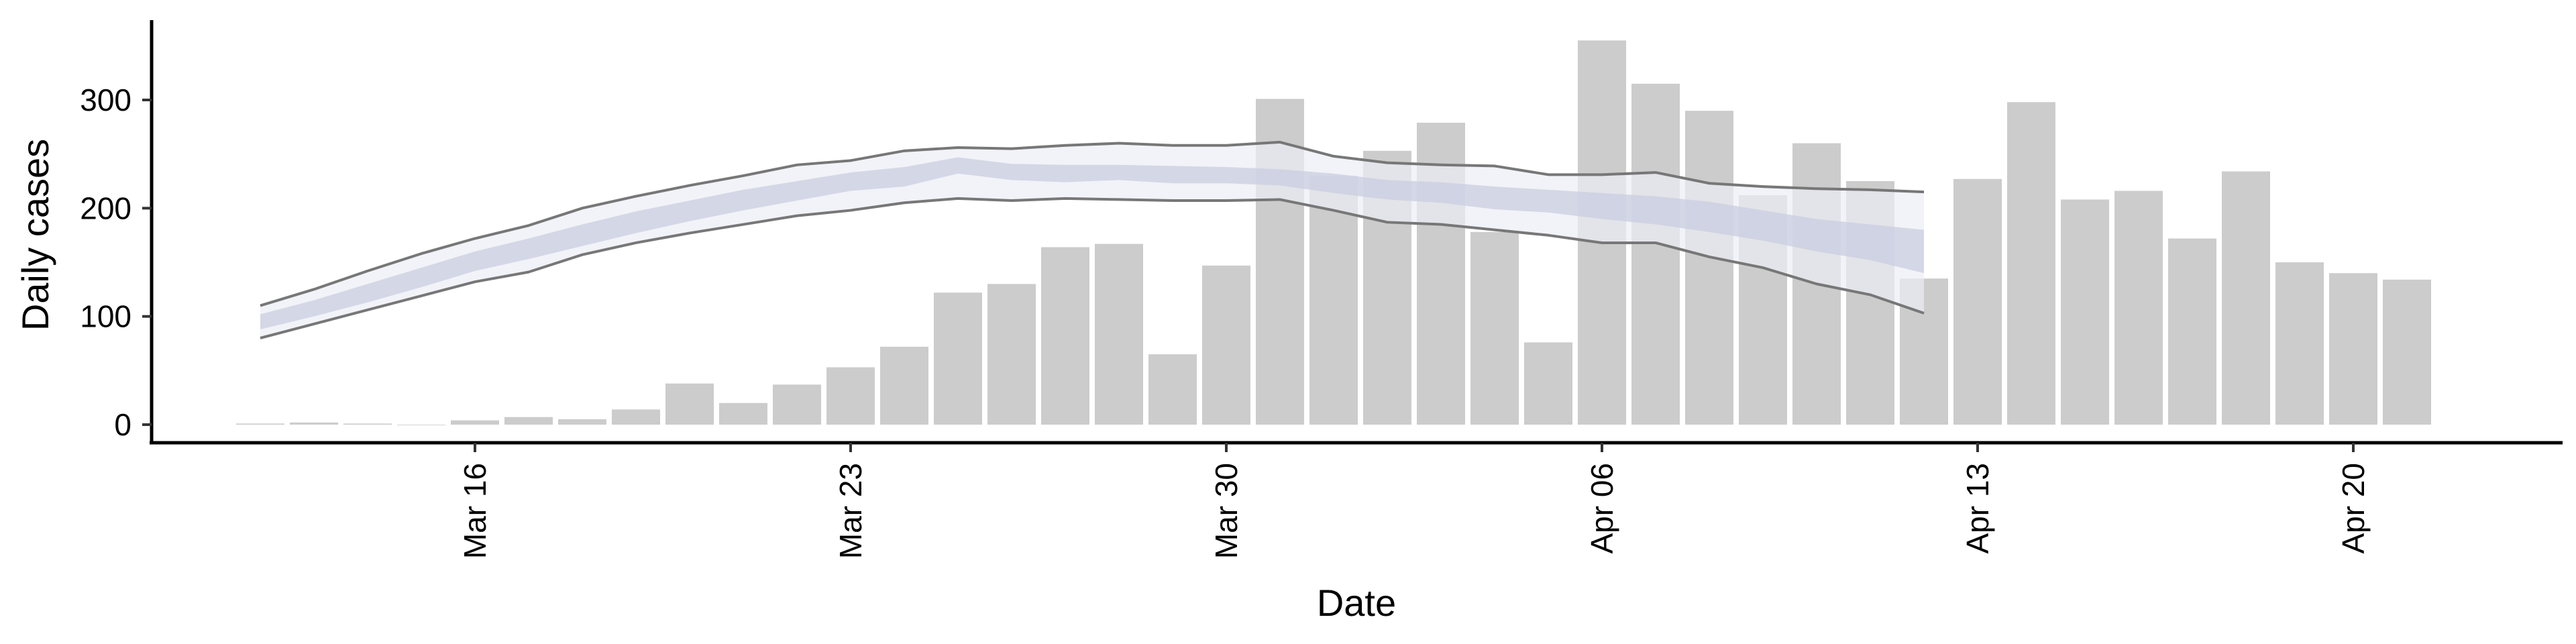 This screenshot has width=2576, height=644. What do you see at coordinates (1602, 508) in the screenshot?
I see `x-tick-label-2020-04-06: Apr 06` at bounding box center [1602, 508].